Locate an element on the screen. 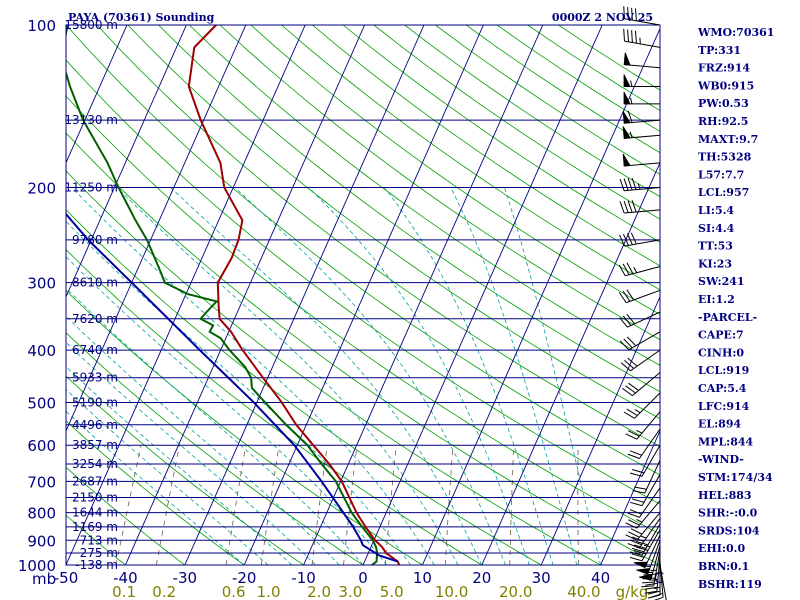  index-line: STM:174/34 is located at coordinates (735, 477).